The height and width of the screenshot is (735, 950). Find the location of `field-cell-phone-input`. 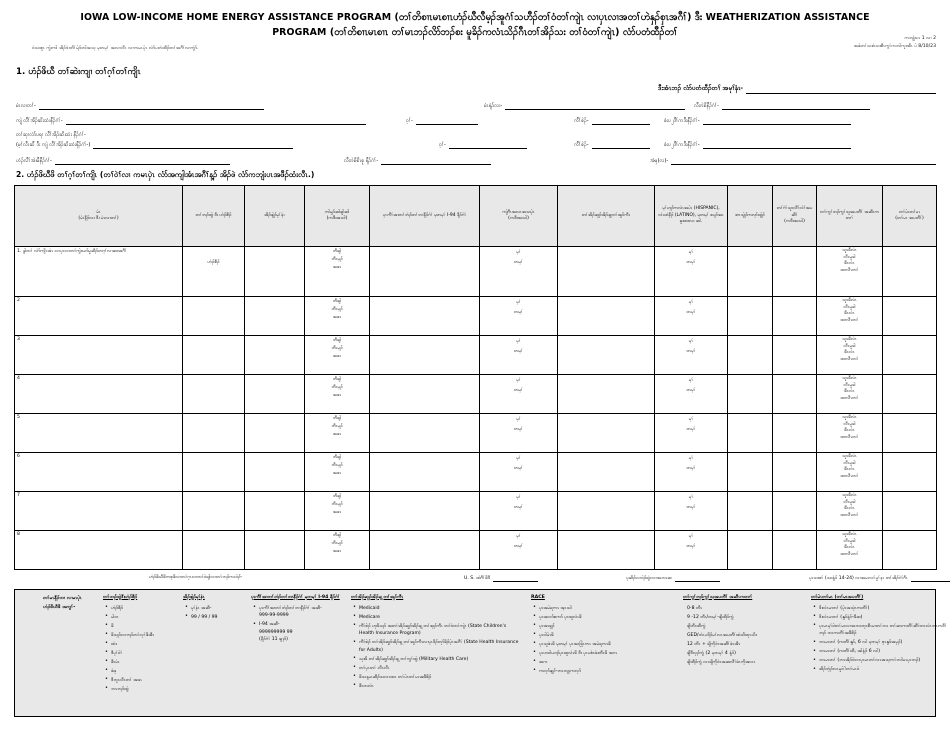

field-cell-phone-input is located at coordinates (436, 161).